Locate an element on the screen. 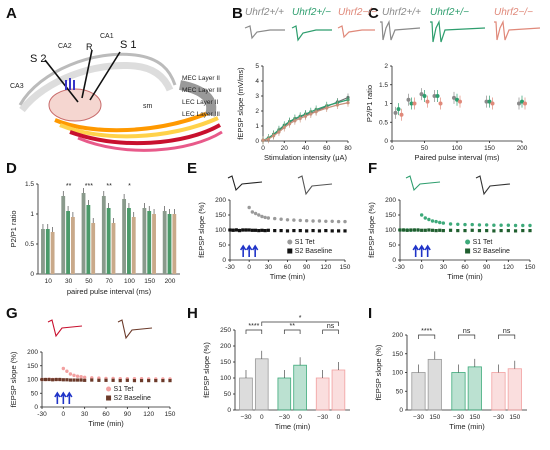  y-tick-label: 1 is located at coordinates (386, 104).